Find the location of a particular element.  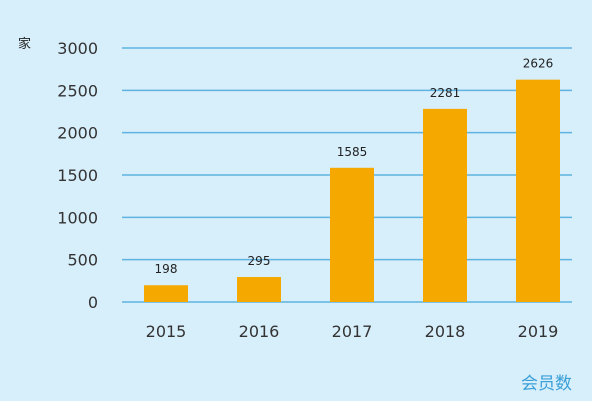

x-tick-label: 2019 is located at coordinates (538, 331).